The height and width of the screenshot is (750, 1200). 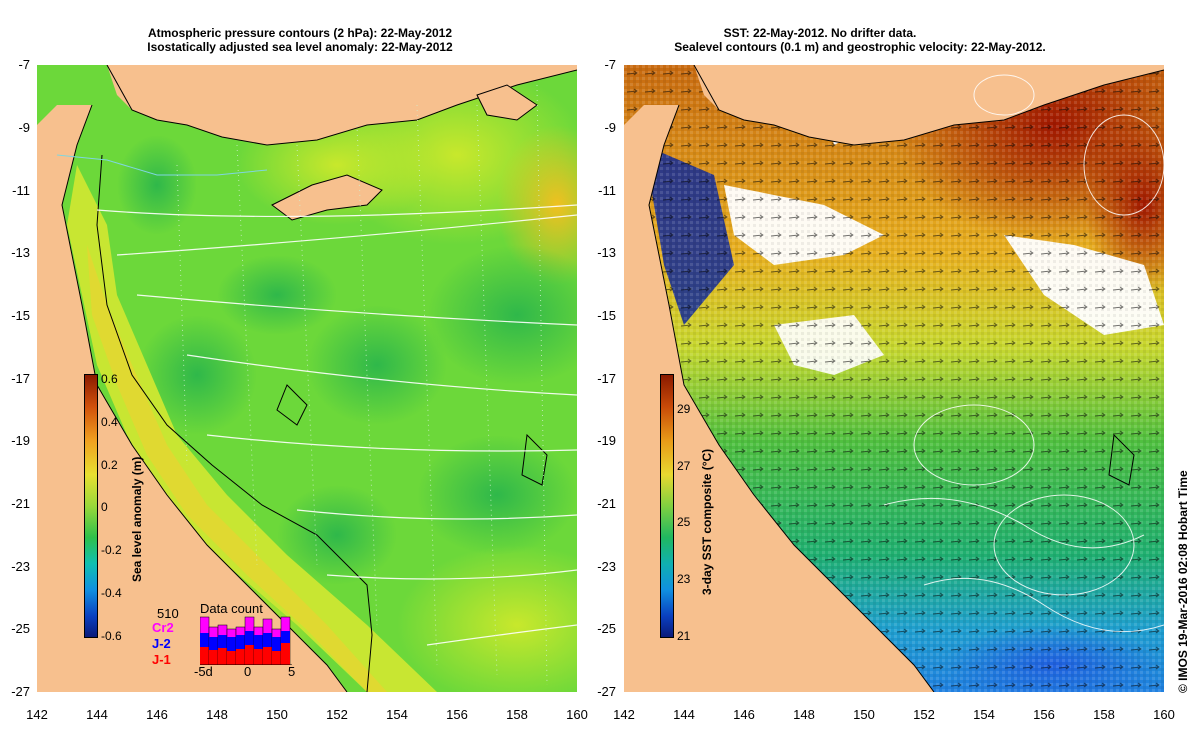 What do you see at coordinates (667, 506) in the screenshot?
I see `sst-colorbar` at bounding box center [667, 506].